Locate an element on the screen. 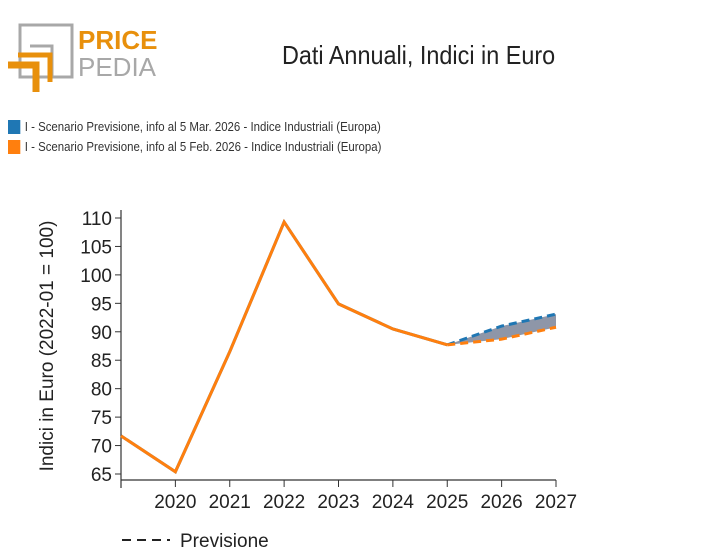  forecast-band is located at coordinates (501, 329).